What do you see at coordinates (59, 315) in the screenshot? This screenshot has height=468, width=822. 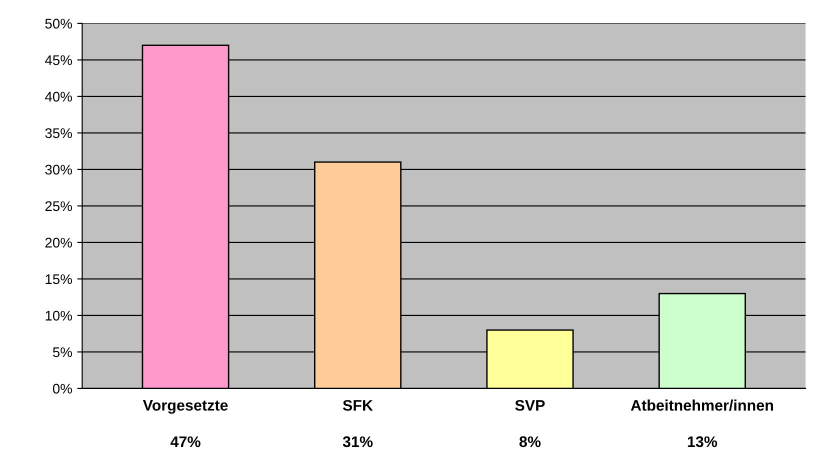 I see `y-tick-label: 10%` at bounding box center [59, 315].